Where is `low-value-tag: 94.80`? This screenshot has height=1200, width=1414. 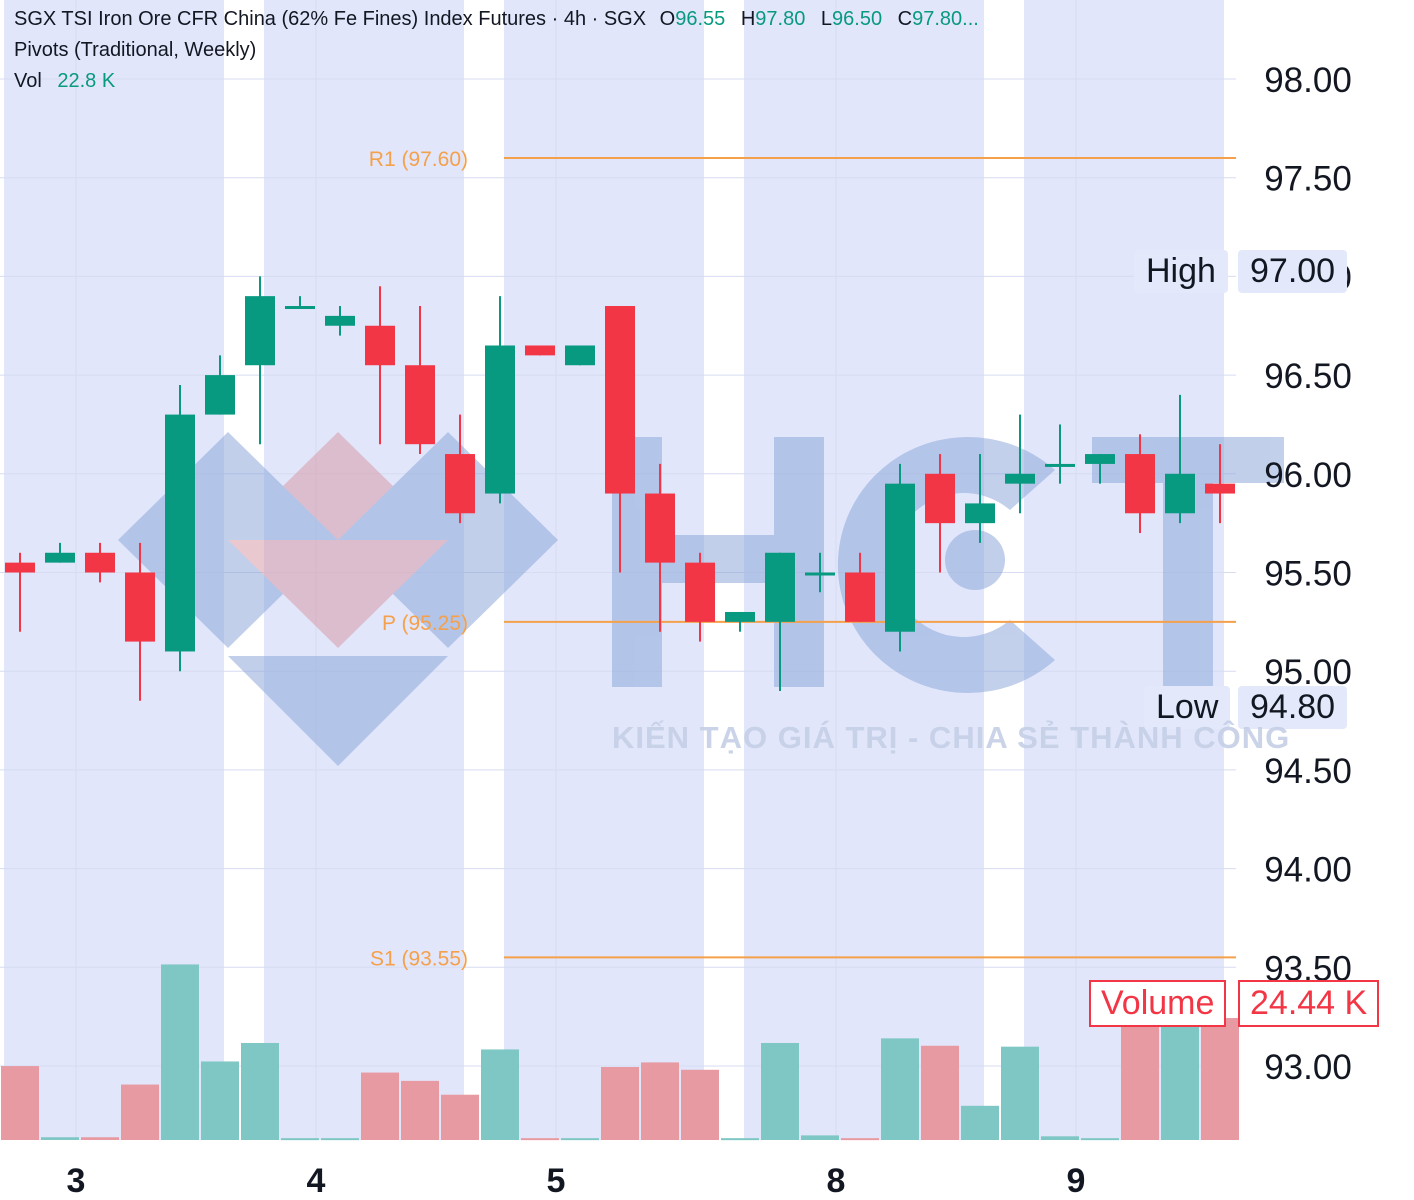 low-value-tag: 94.80 is located at coordinates (1293, 707).